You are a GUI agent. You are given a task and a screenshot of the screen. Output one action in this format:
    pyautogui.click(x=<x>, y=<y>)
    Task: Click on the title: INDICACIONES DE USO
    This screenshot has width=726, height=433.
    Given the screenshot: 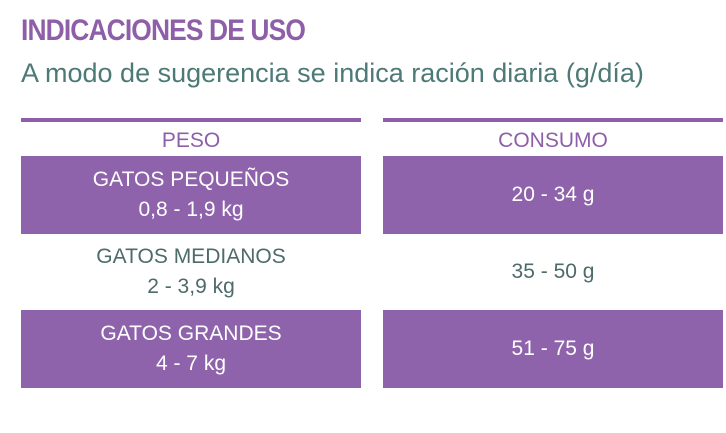 What is the action you would take?
    pyautogui.click(x=163, y=30)
    